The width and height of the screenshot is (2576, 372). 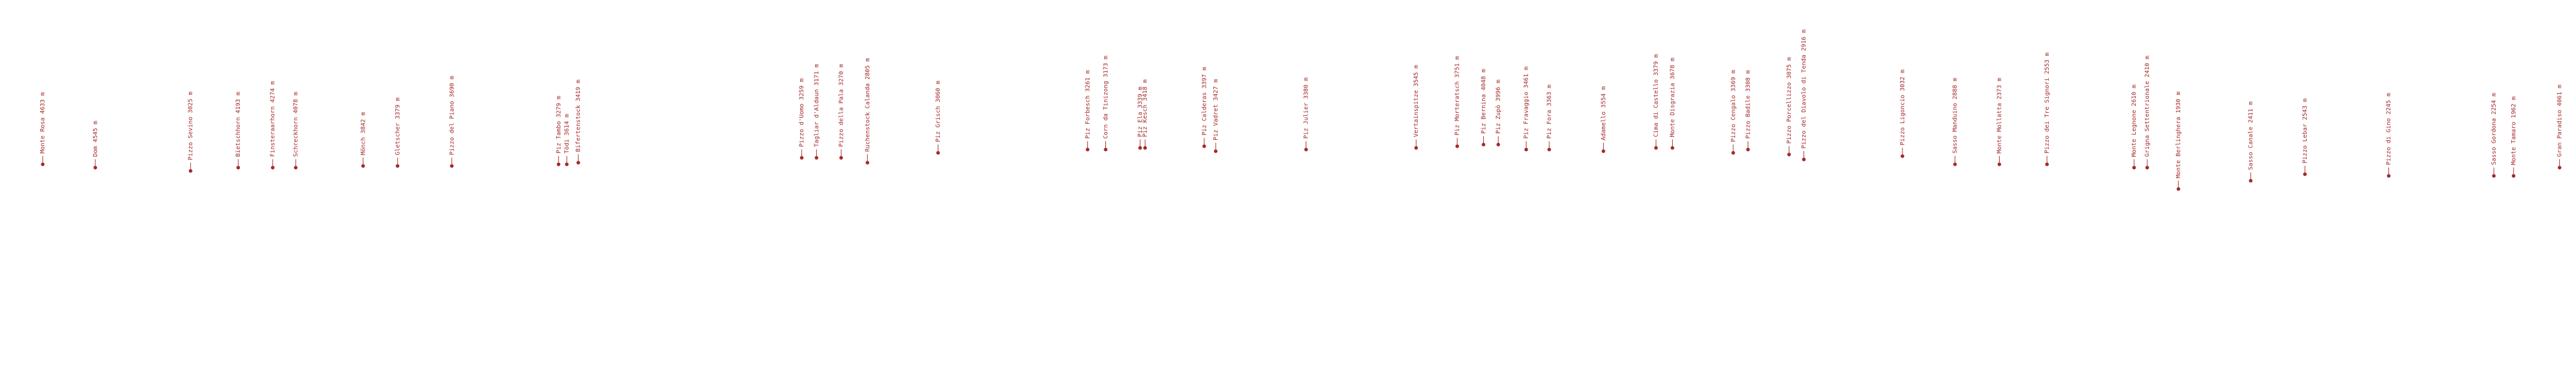 I want to click on peak-label: Monte Mollatta 2373 m, so click(x=2000, y=115).